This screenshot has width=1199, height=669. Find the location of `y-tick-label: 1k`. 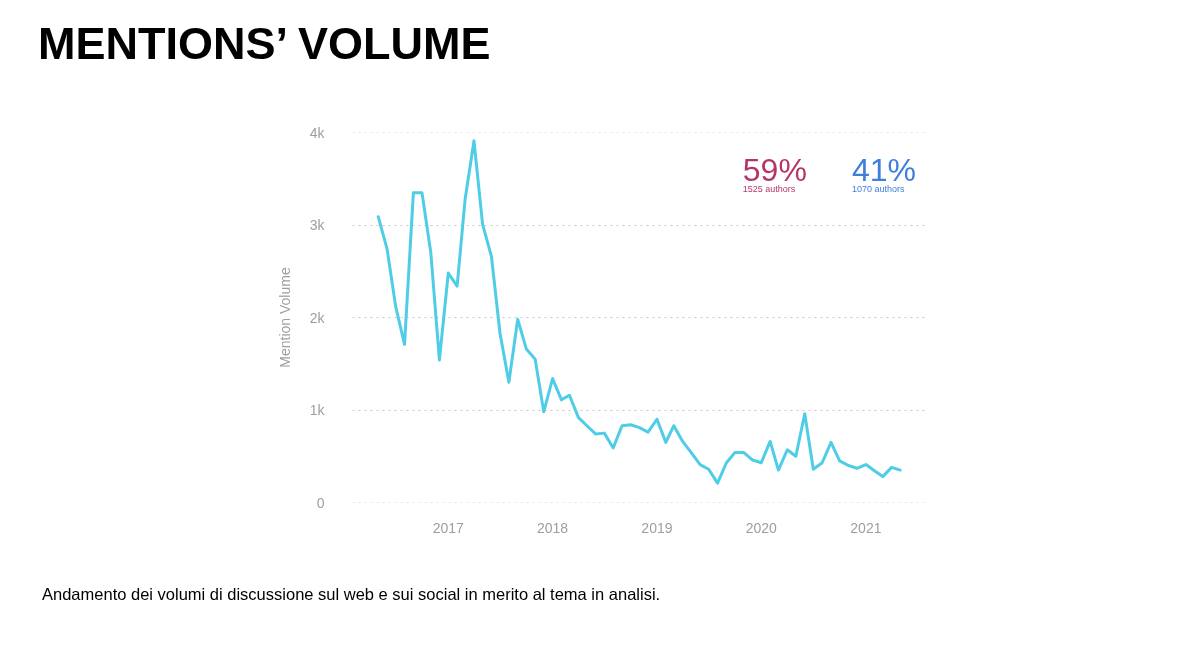

y-tick-label: 1k is located at coordinates (317, 410).